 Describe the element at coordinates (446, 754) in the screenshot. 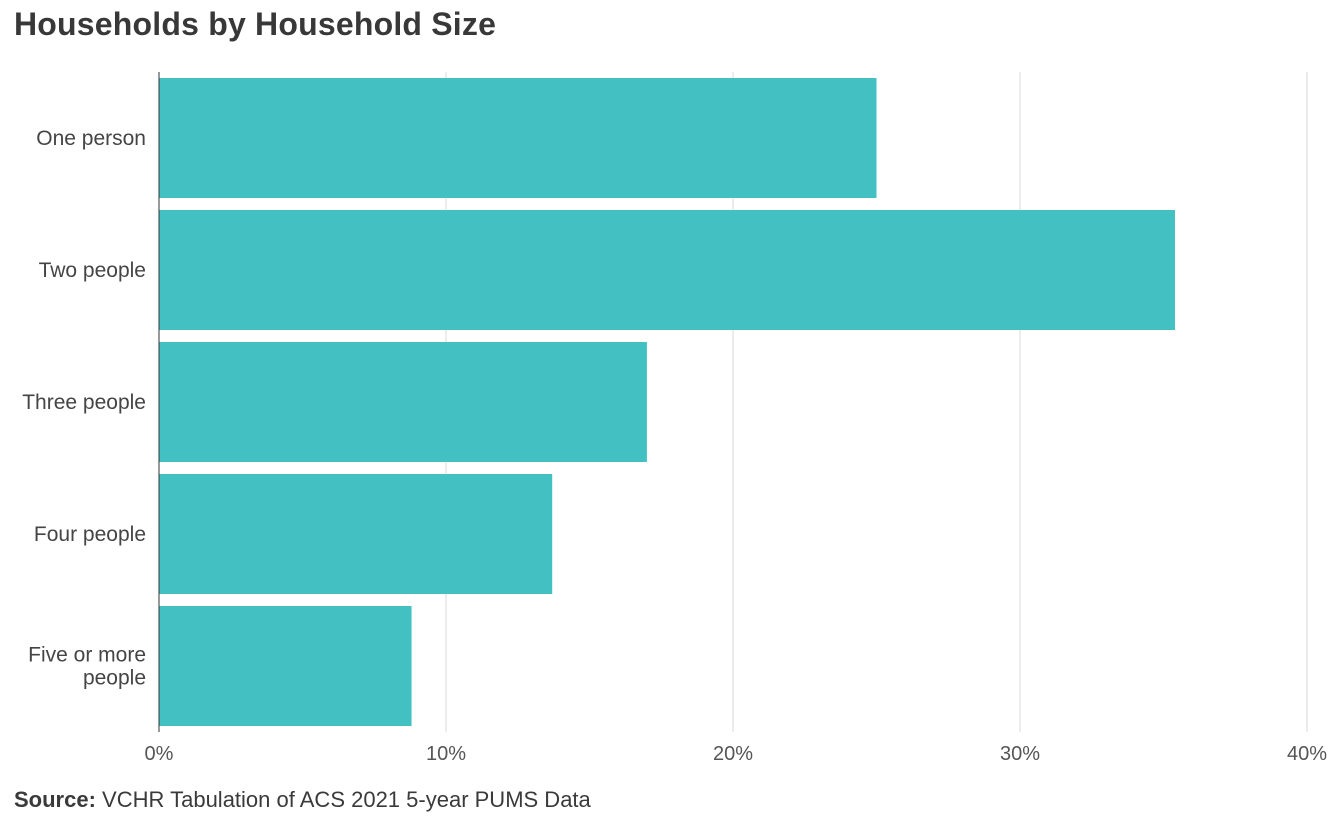

I see `x-tick-label: 10%` at that location.